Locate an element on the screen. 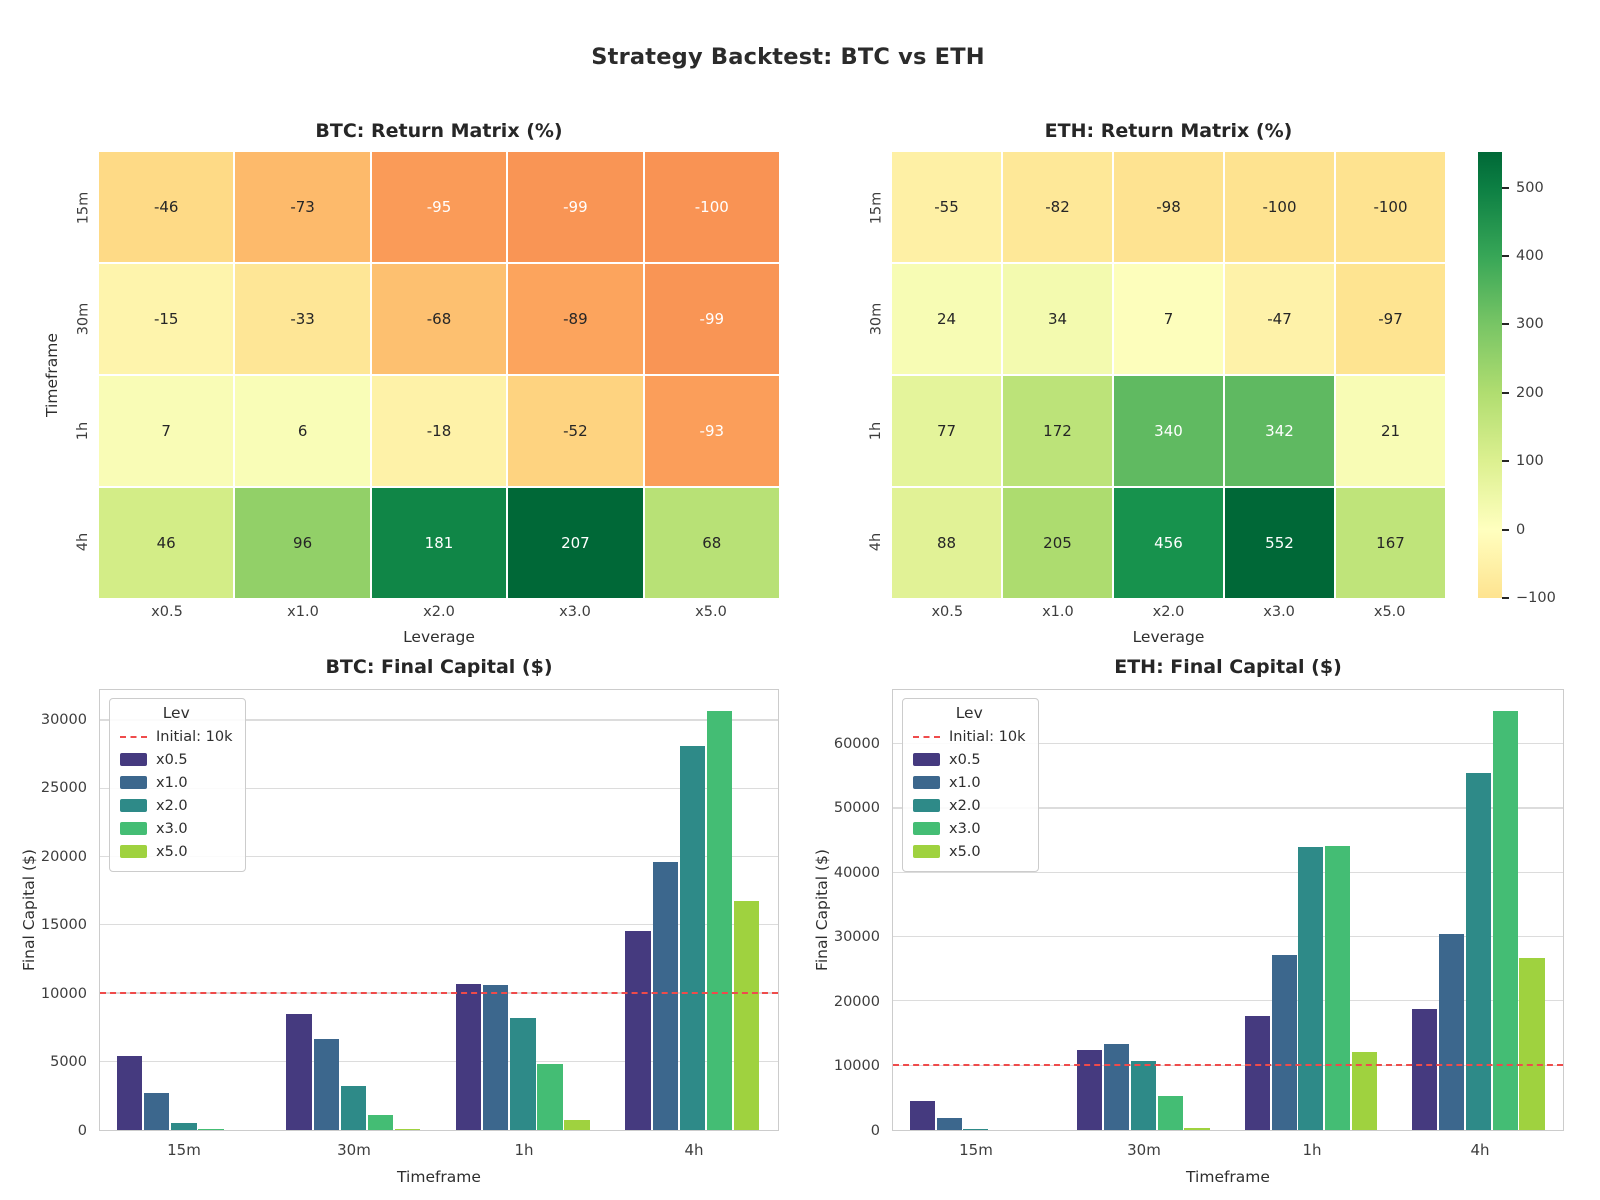  heatmap-cell: 34 is located at coordinates (1057, 319).